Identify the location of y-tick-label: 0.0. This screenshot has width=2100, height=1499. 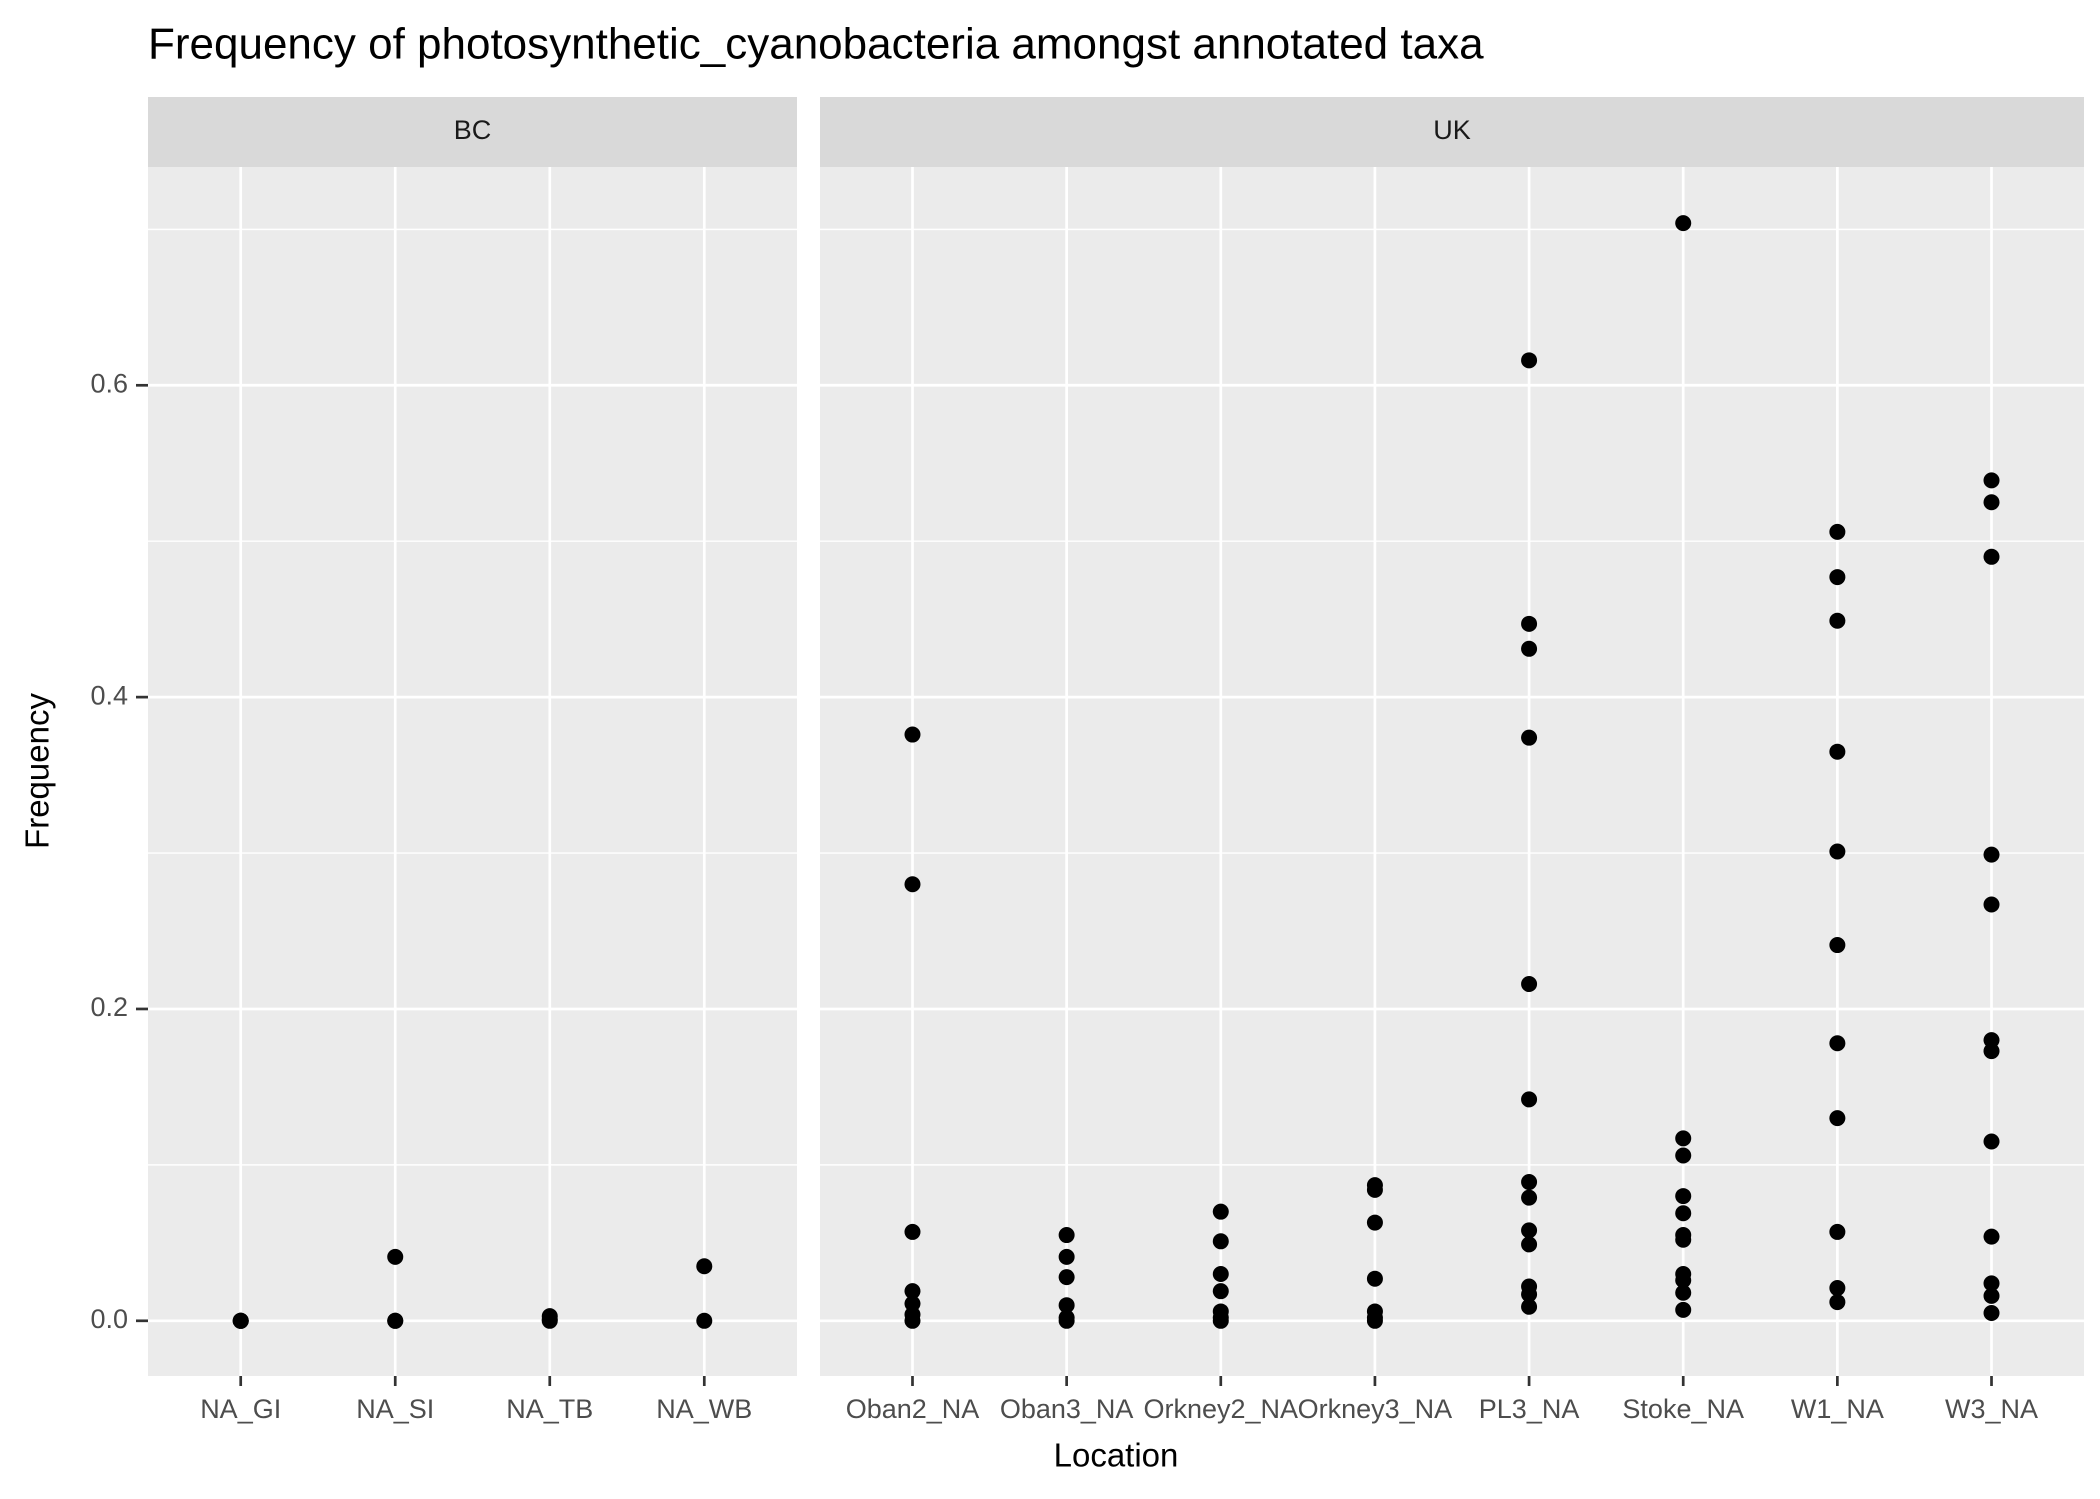
(109, 1319).